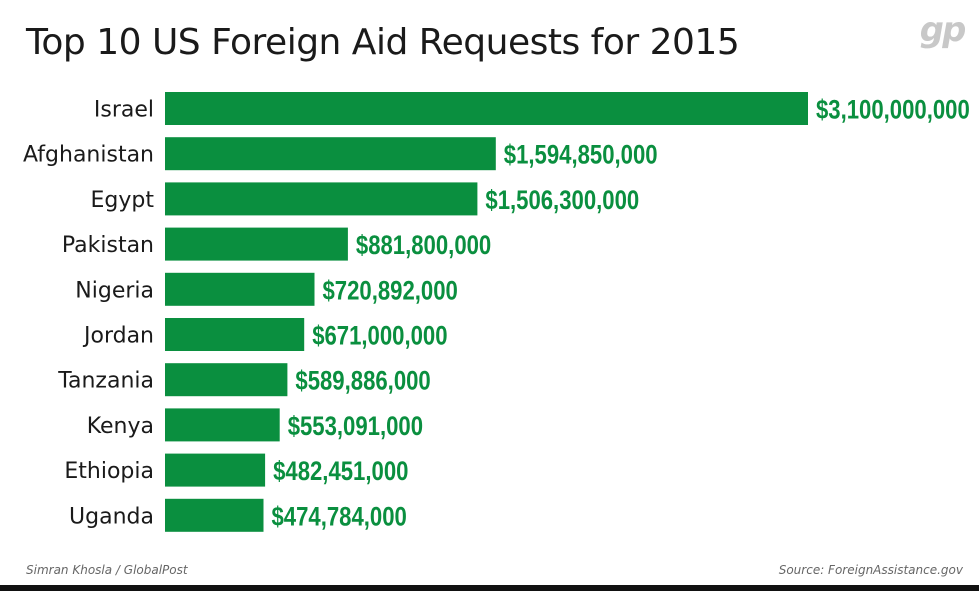  What do you see at coordinates (108, 245) in the screenshot?
I see `category-label: Pakistan` at bounding box center [108, 245].